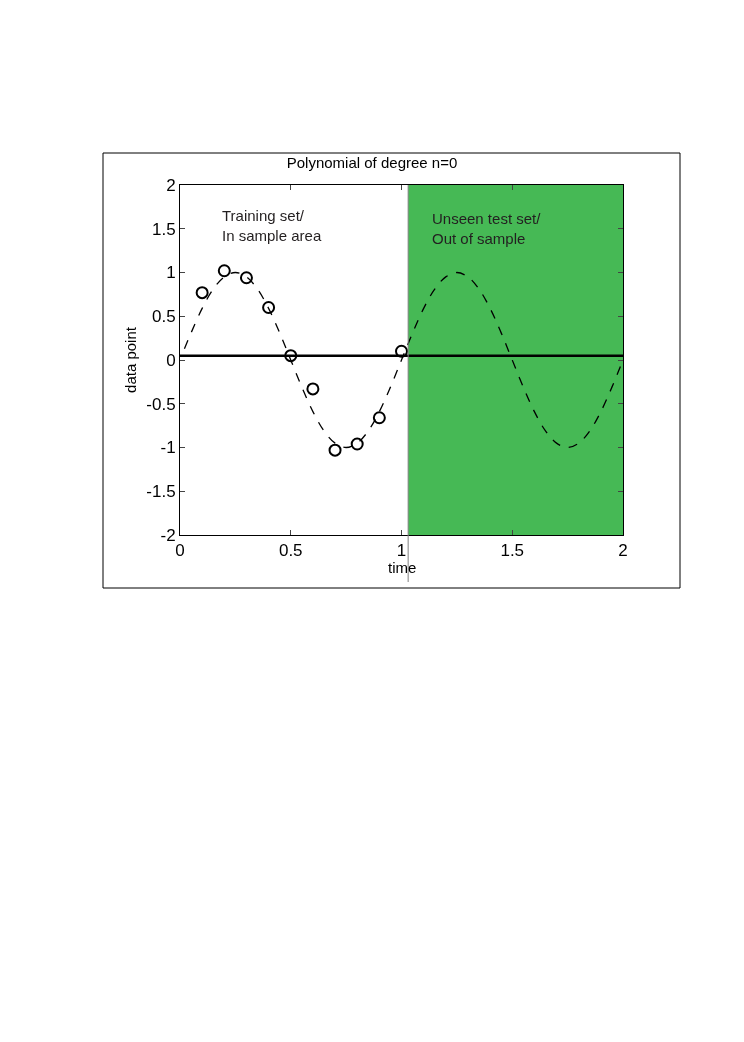 The image size is (744, 1042). What do you see at coordinates (623, 551) in the screenshot?
I see `x-tick-label: 2` at bounding box center [623, 551].